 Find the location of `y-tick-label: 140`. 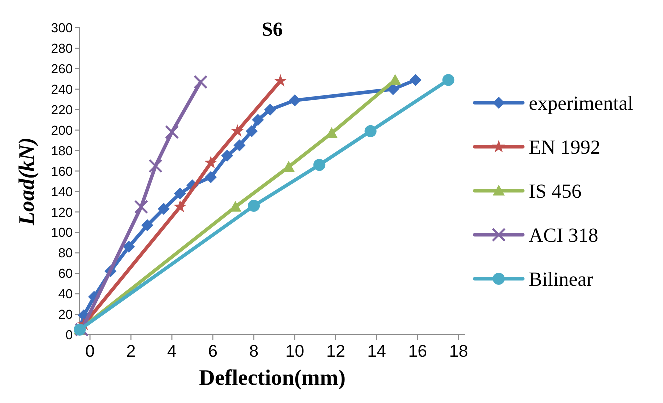

y-tick-label: 140 is located at coordinates (62, 192).